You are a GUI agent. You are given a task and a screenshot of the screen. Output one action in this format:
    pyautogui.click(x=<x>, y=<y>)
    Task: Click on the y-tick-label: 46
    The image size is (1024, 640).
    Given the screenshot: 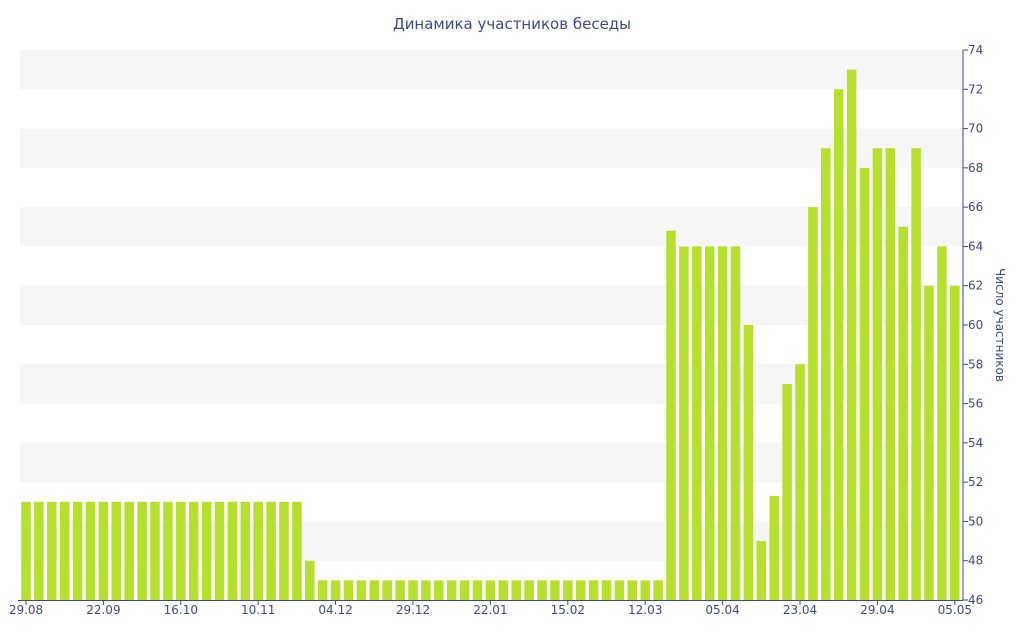 What is the action you would take?
    pyautogui.click(x=975, y=600)
    